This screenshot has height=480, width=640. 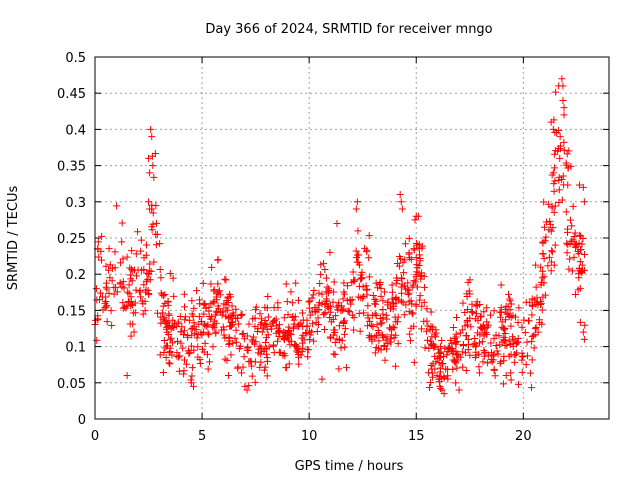 I want to click on y-tick-labels: 0 0.05 0.1 0.15 0.2 0.25 0.3 0.35 0.4 0.45 0.5, so click(x=71, y=239).